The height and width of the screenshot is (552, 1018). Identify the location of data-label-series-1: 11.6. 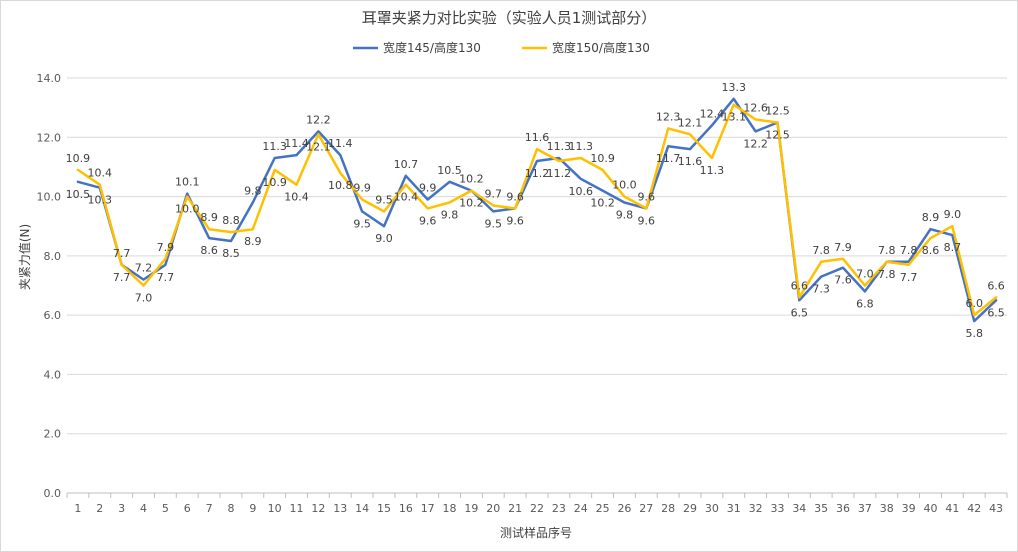
(690, 161).